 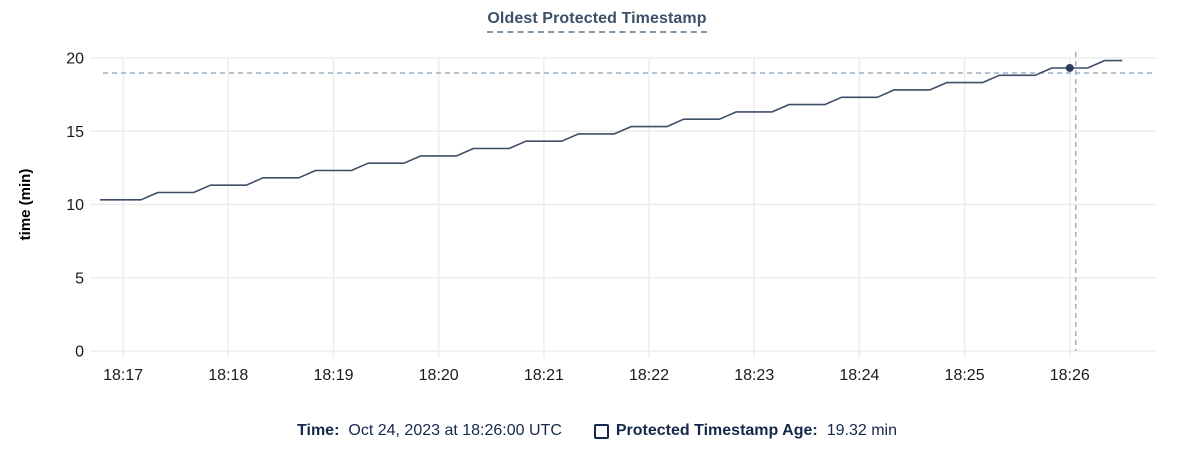 I want to click on y-tick-label: 10, so click(x=75, y=205).